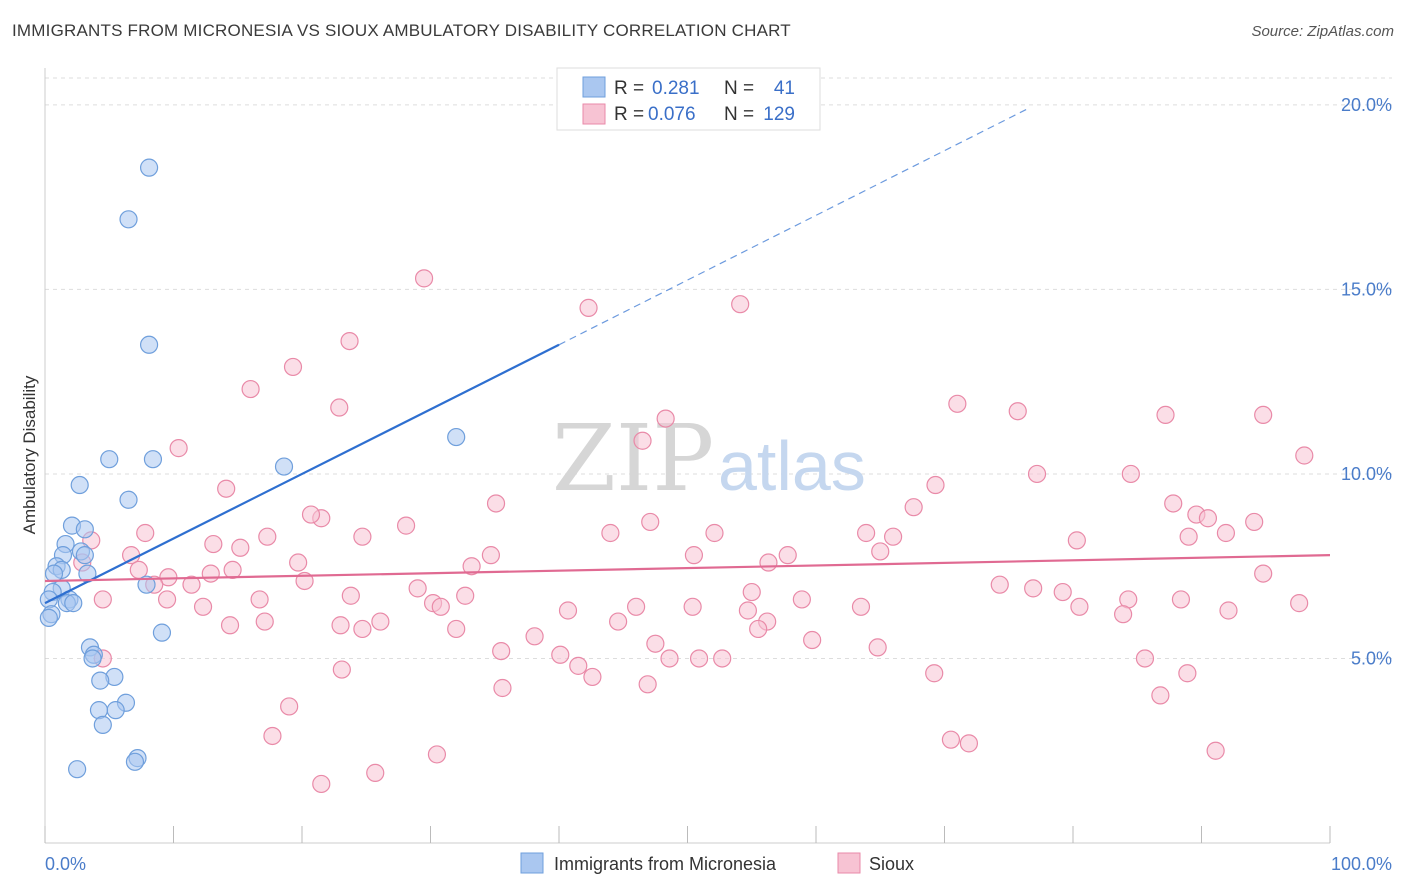  I want to click on legend-r-label: R =, so click(629, 88).